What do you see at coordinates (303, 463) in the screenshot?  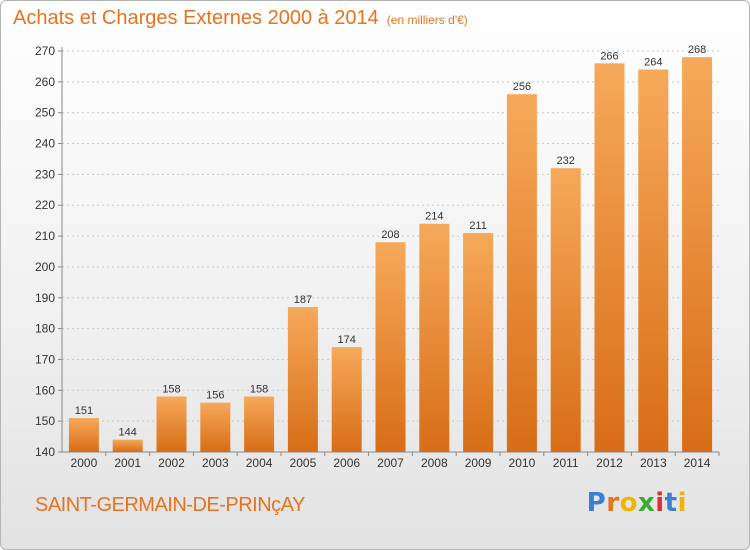 I see `x-tick-label: 2005` at bounding box center [303, 463].